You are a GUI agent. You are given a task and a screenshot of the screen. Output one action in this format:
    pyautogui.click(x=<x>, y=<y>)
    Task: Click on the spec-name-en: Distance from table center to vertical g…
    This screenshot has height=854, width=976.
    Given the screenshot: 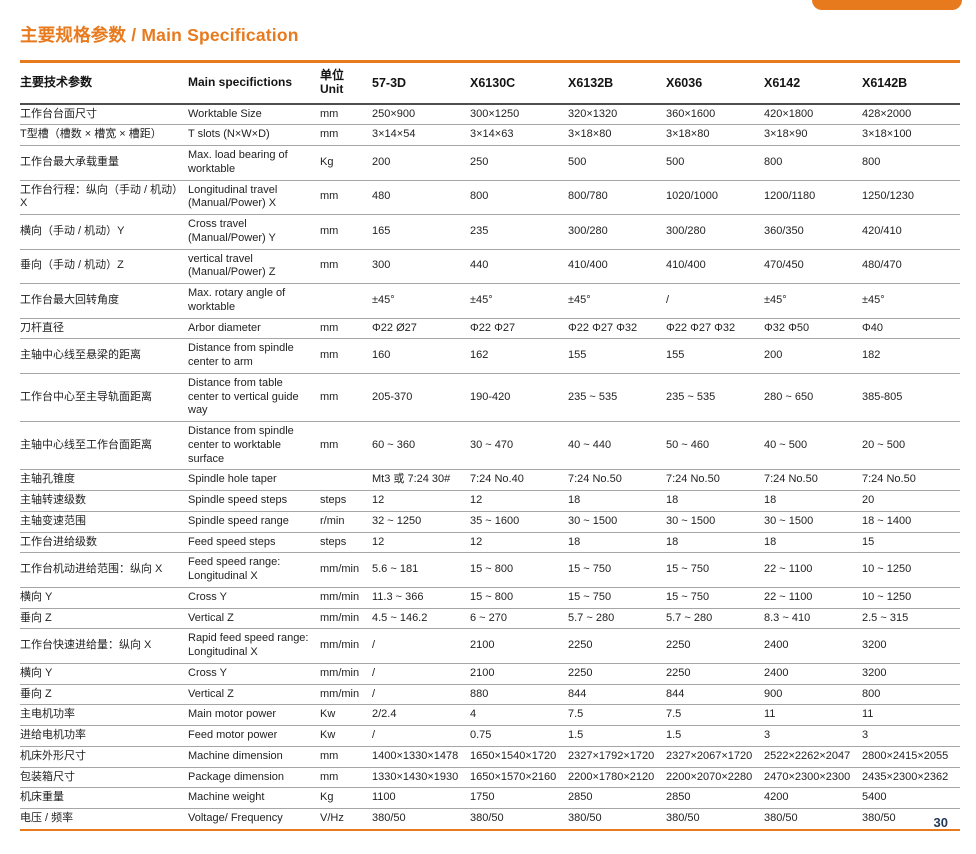 What is the action you would take?
    pyautogui.click(x=254, y=398)
    